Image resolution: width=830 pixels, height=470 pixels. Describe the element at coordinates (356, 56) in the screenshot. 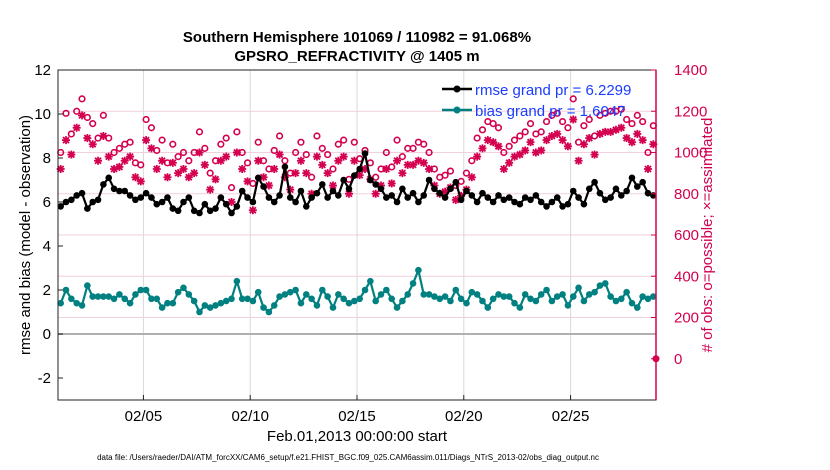

I see `chart-title-line2: GPSRO_REFRACTIVITY @ 1405 m` at that location.